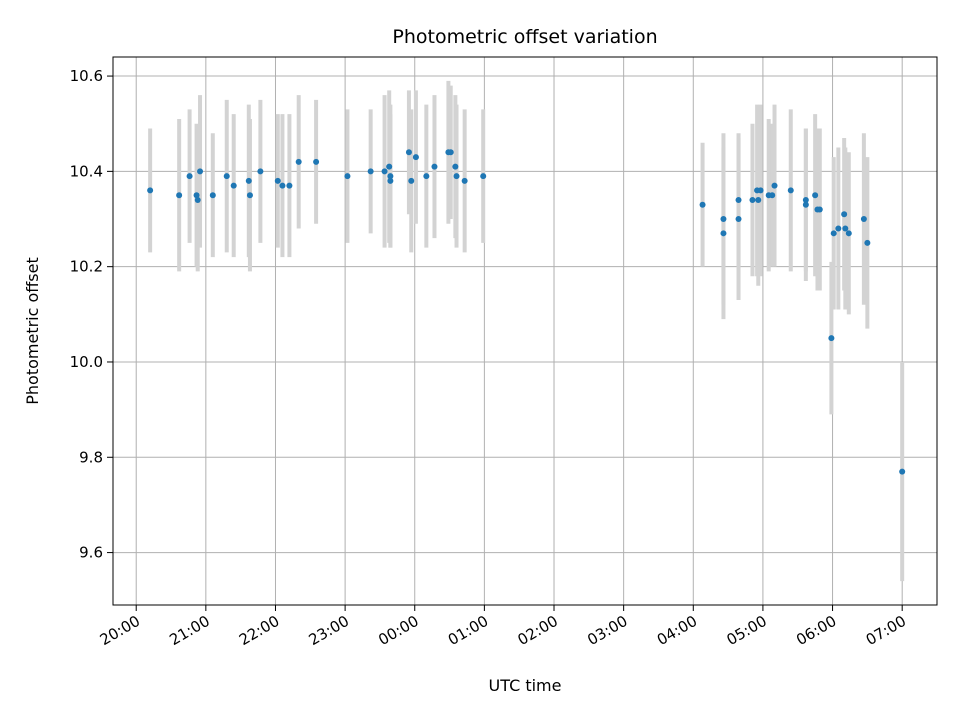 This screenshot has height=724, width=960. I want to click on y-tick-label: 10.6, so click(86, 76).